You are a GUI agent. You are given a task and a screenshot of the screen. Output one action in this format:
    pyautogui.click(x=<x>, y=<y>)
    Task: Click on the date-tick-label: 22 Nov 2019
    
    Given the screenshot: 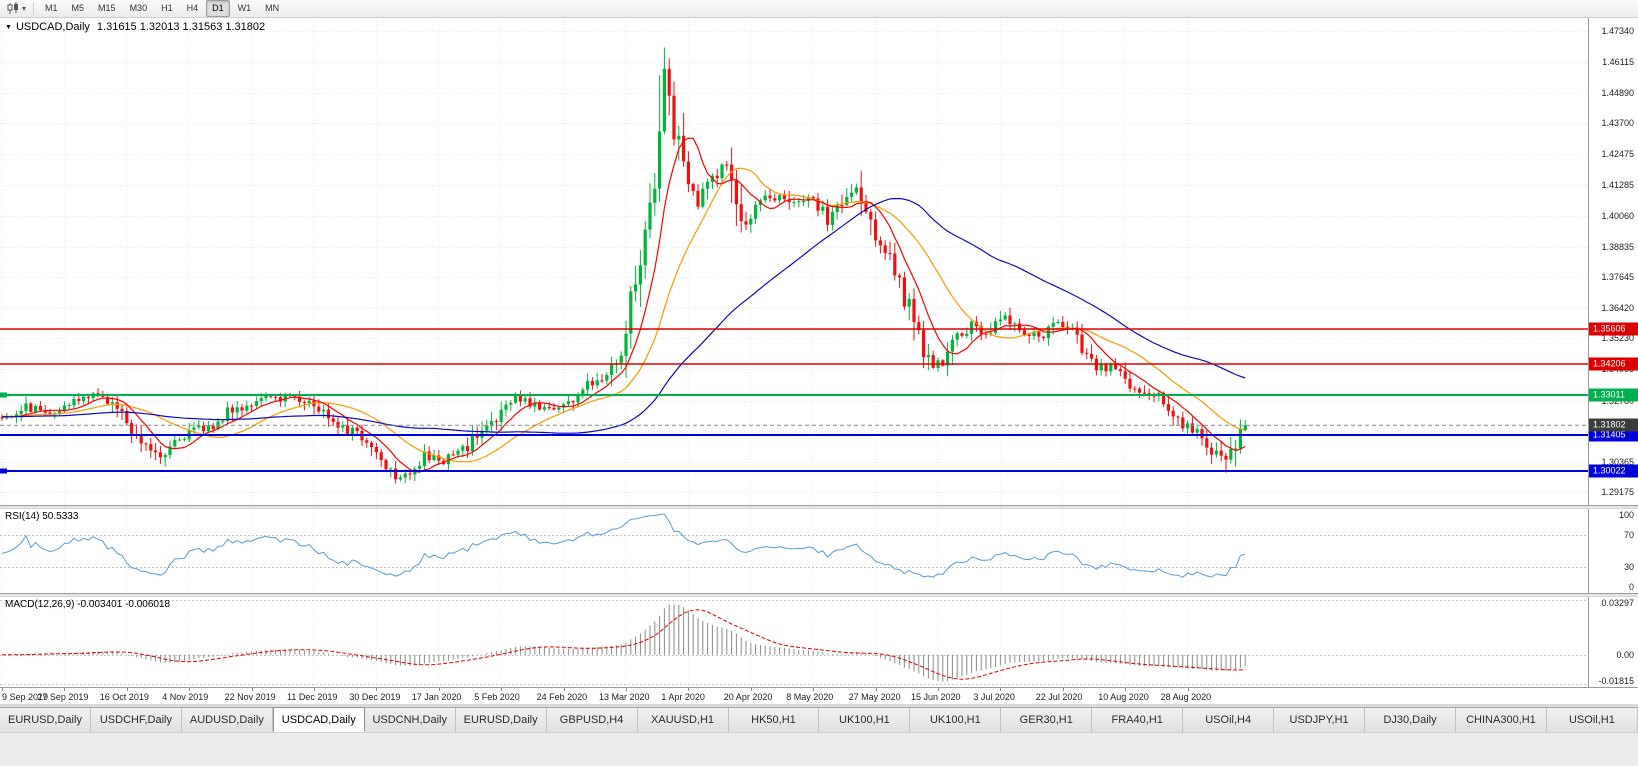 What is the action you would take?
    pyautogui.click(x=250, y=697)
    